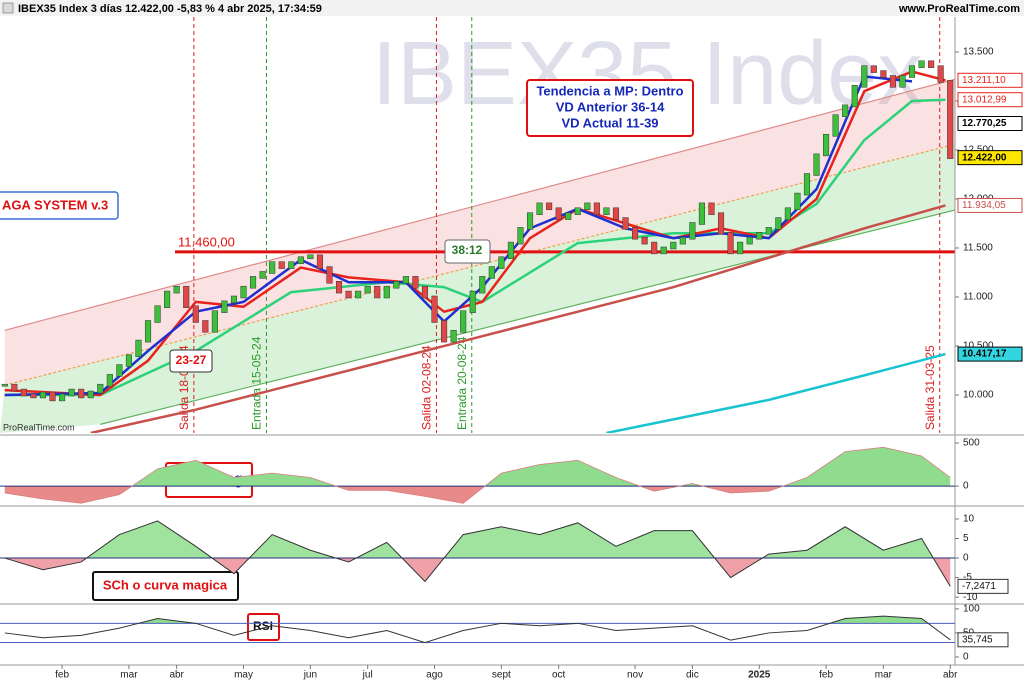 Image resolution: width=1024 pixels, height=683 pixels. I want to click on system-label: AGA SYSTEM v.3, so click(55, 204).